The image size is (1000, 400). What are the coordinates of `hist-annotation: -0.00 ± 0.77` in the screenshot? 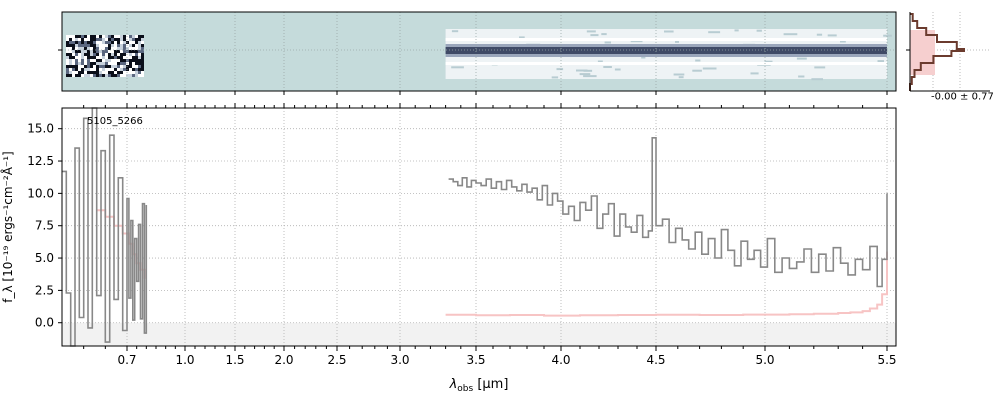 It's located at (962, 96).